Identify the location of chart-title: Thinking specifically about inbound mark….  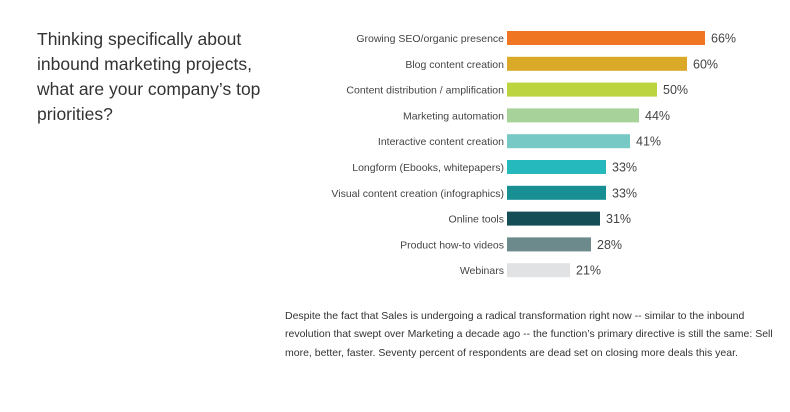
(149, 76).